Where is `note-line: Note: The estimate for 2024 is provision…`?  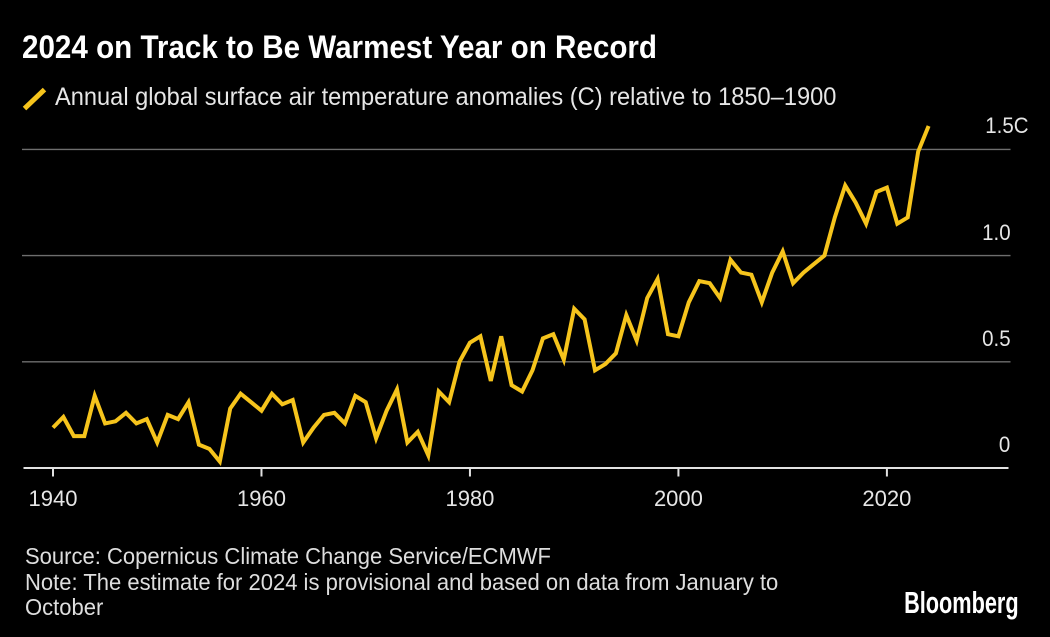
note-line: Note: The estimate for 2024 is provision… is located at coordinates (402, 594).